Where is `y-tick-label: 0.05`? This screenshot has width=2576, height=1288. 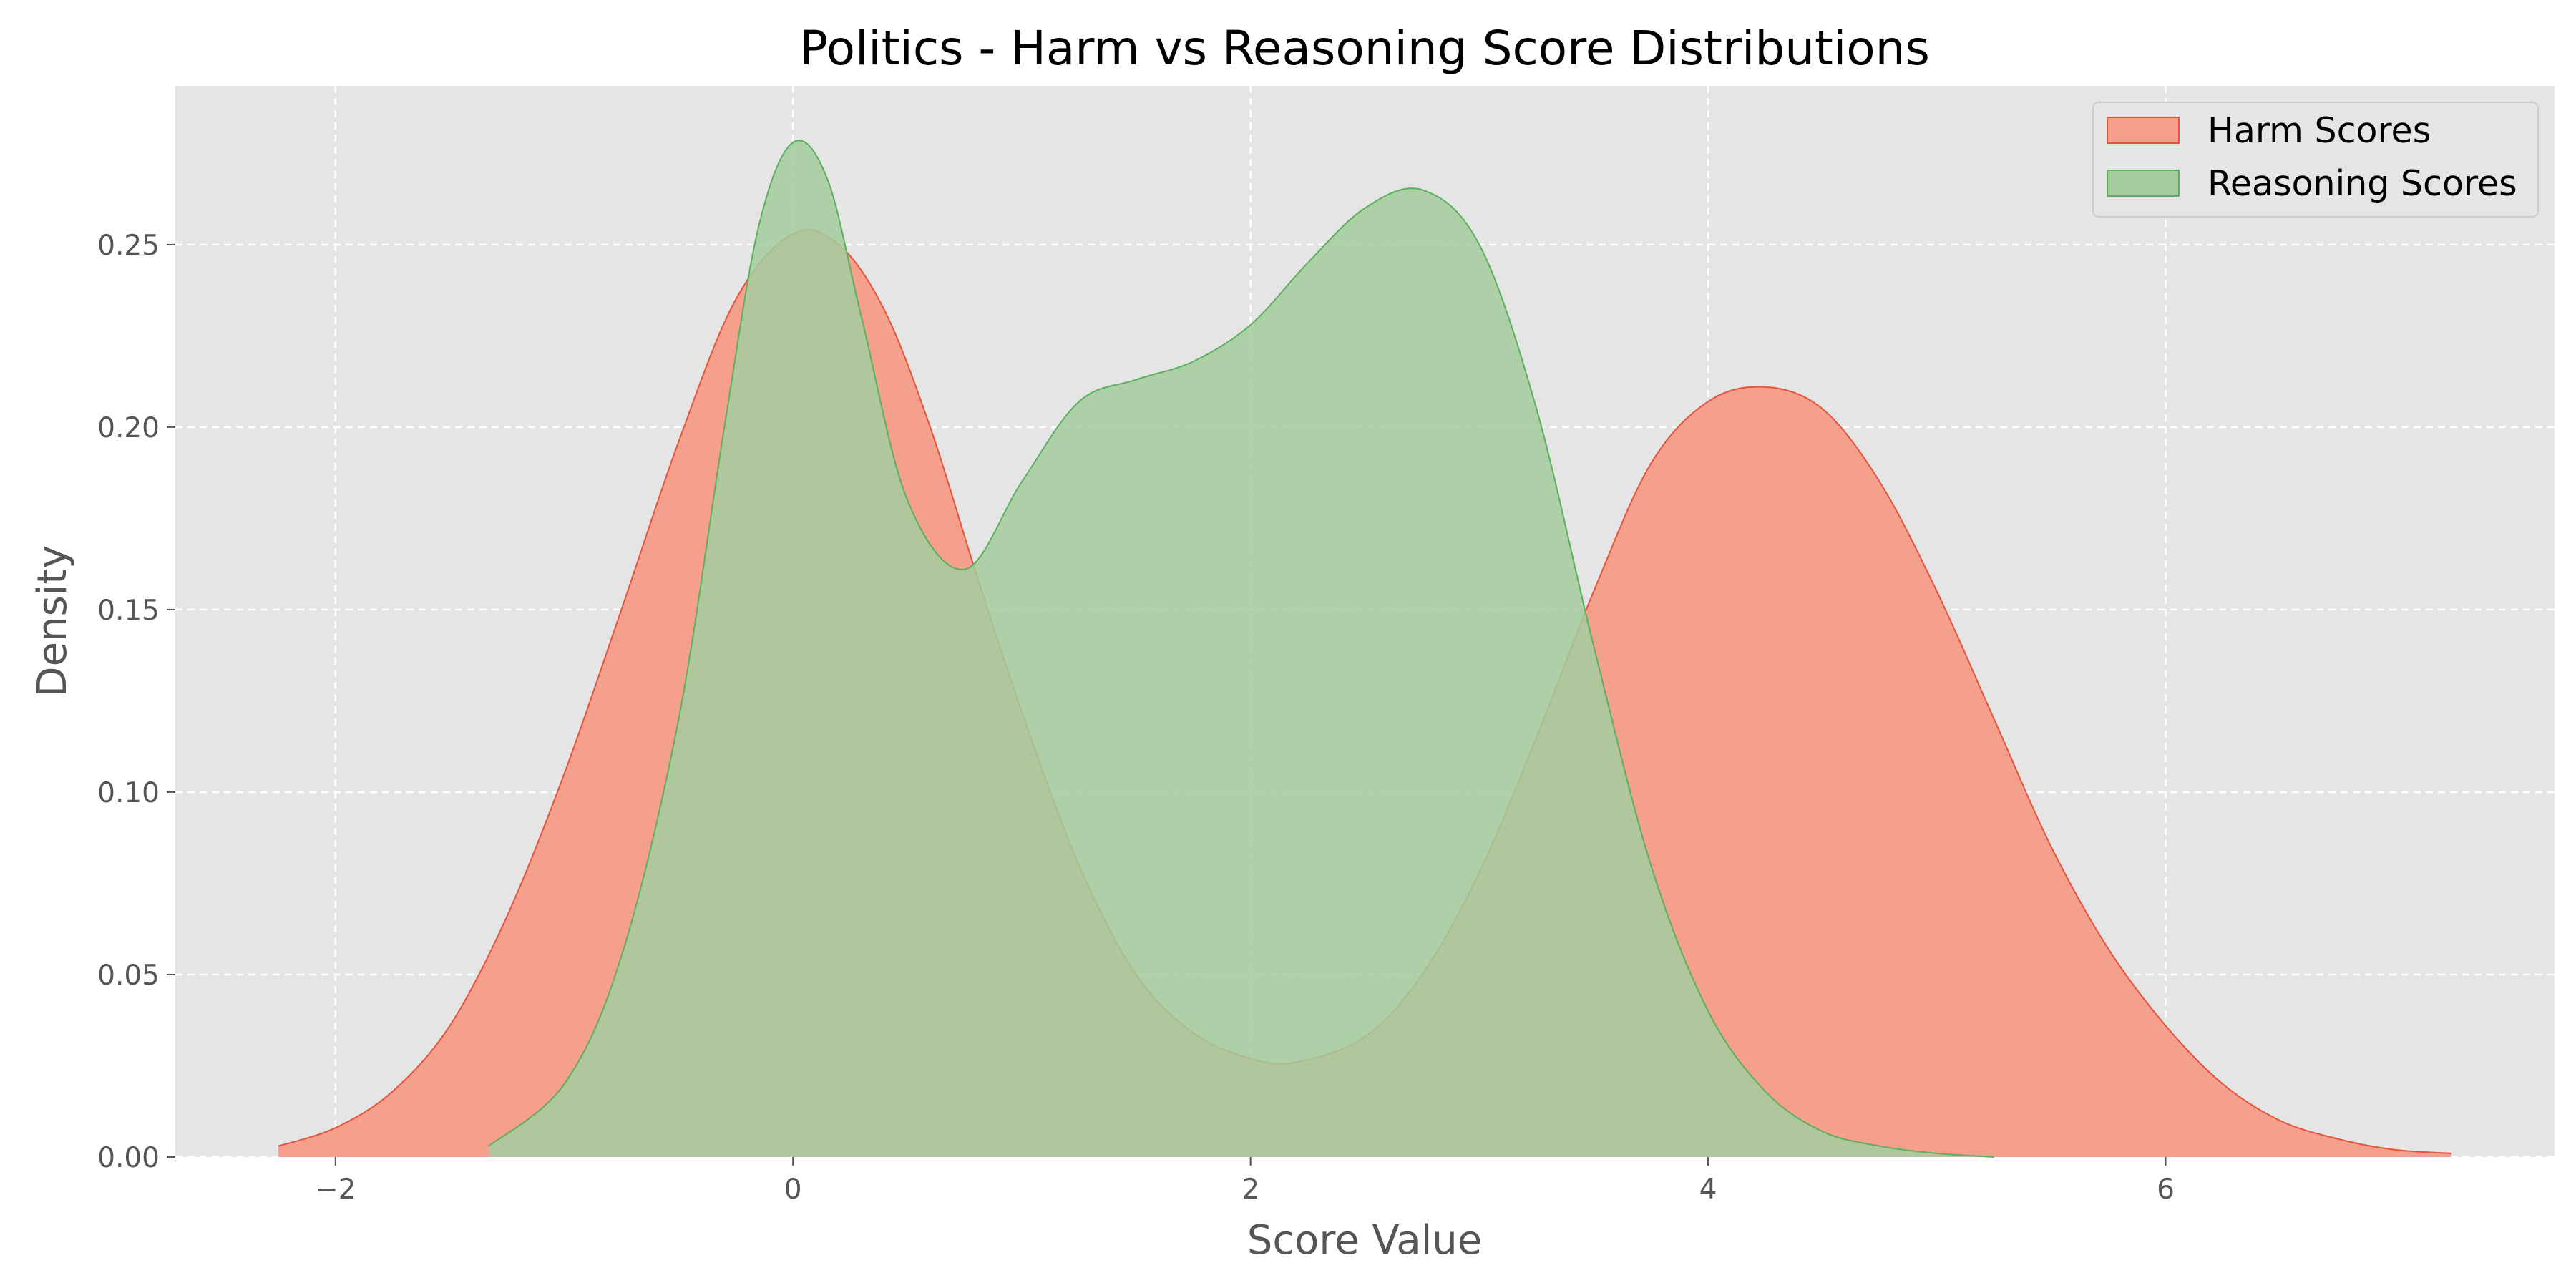
y-tick-label: 0.05 is located at coordinates (128, 976).